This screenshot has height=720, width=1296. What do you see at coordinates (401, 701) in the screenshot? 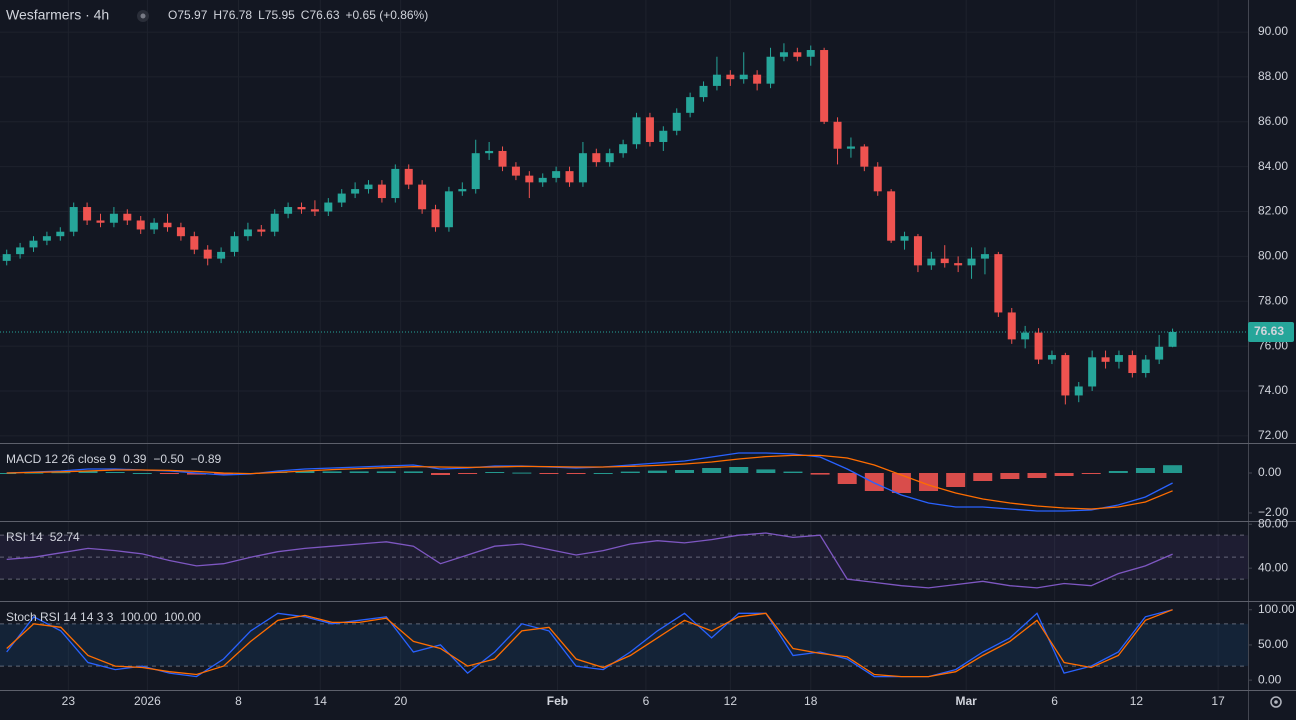
I see `x-tick-label: 20` at bounding box center [401, 701].